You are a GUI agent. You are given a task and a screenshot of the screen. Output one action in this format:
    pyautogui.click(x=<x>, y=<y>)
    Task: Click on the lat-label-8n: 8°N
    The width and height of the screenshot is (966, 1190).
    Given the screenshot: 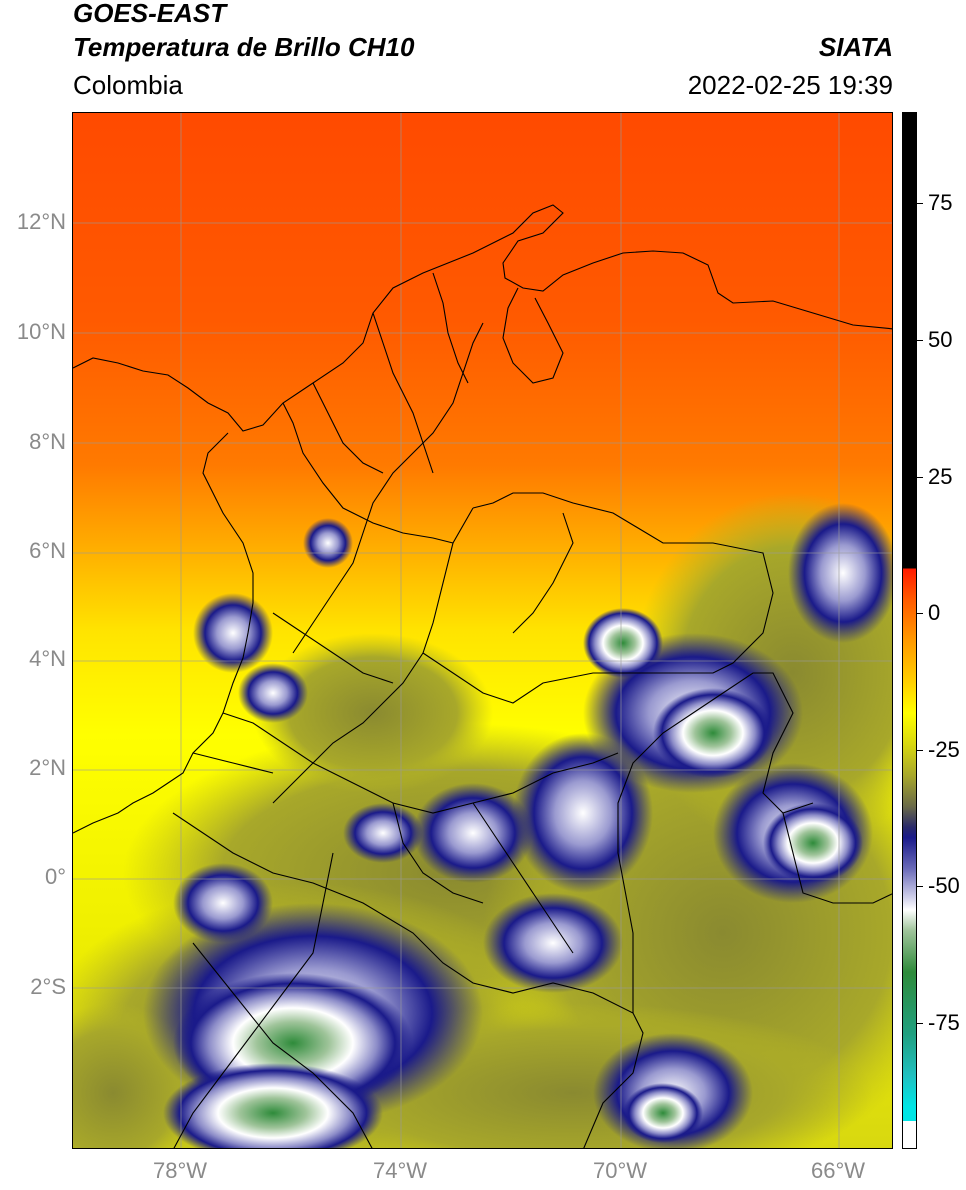 What is the action you would take?
    pyautogui.click(x=47, y=441)
    